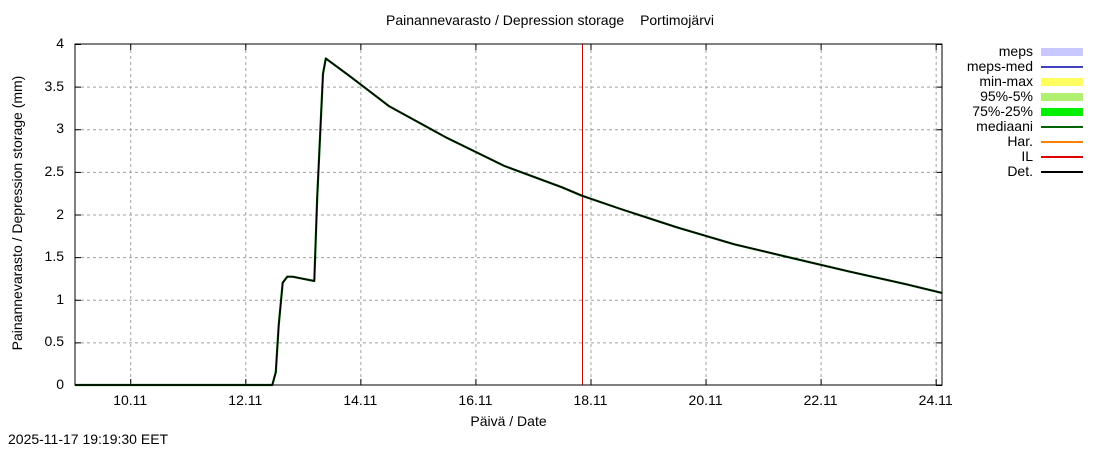  I want to click on legend-item: Det., so click(1020, 171).